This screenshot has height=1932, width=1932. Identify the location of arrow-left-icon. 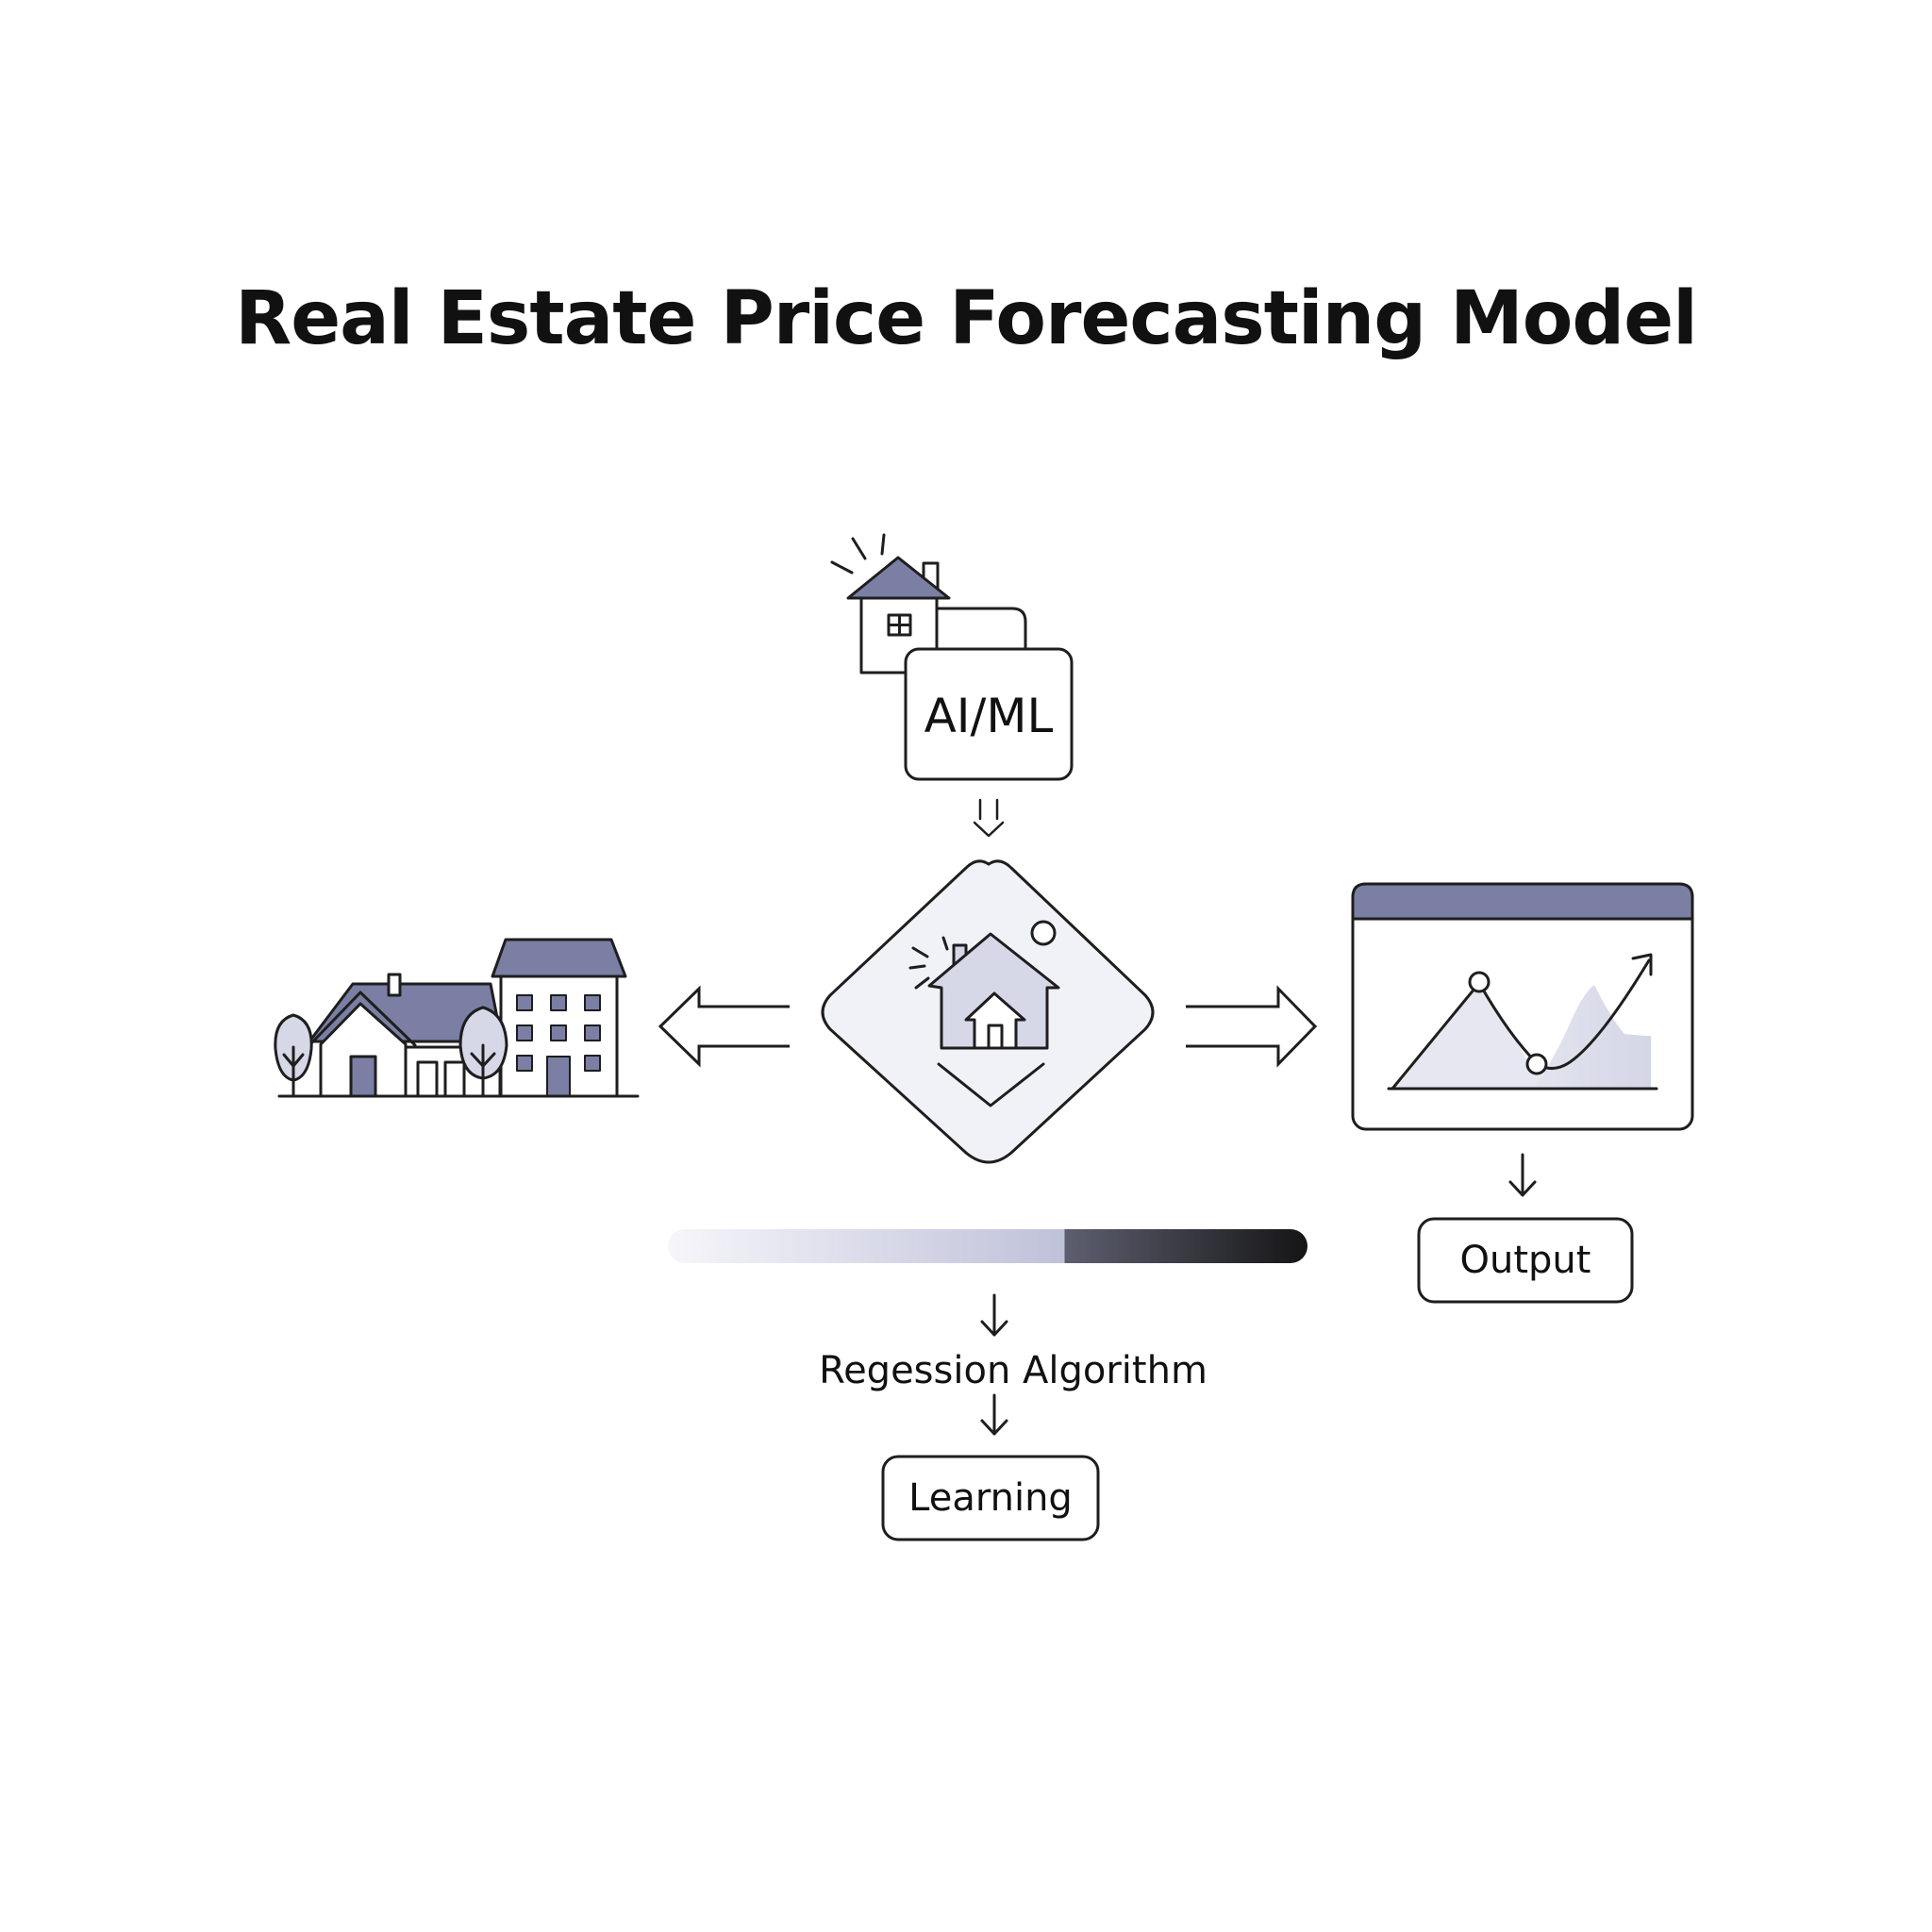
(724, 1027).